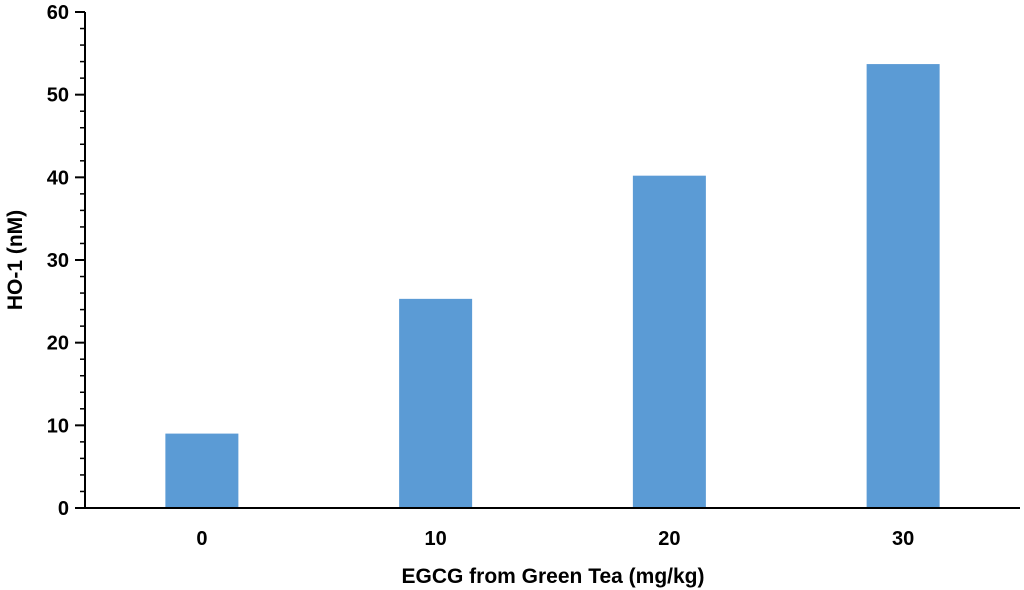 The width and height of the screenshot is (1024, 590). Describe the element at coordinates (15, 260) in the screenshot. I see `y-axis-title: HO-1 (nM)` at that location.